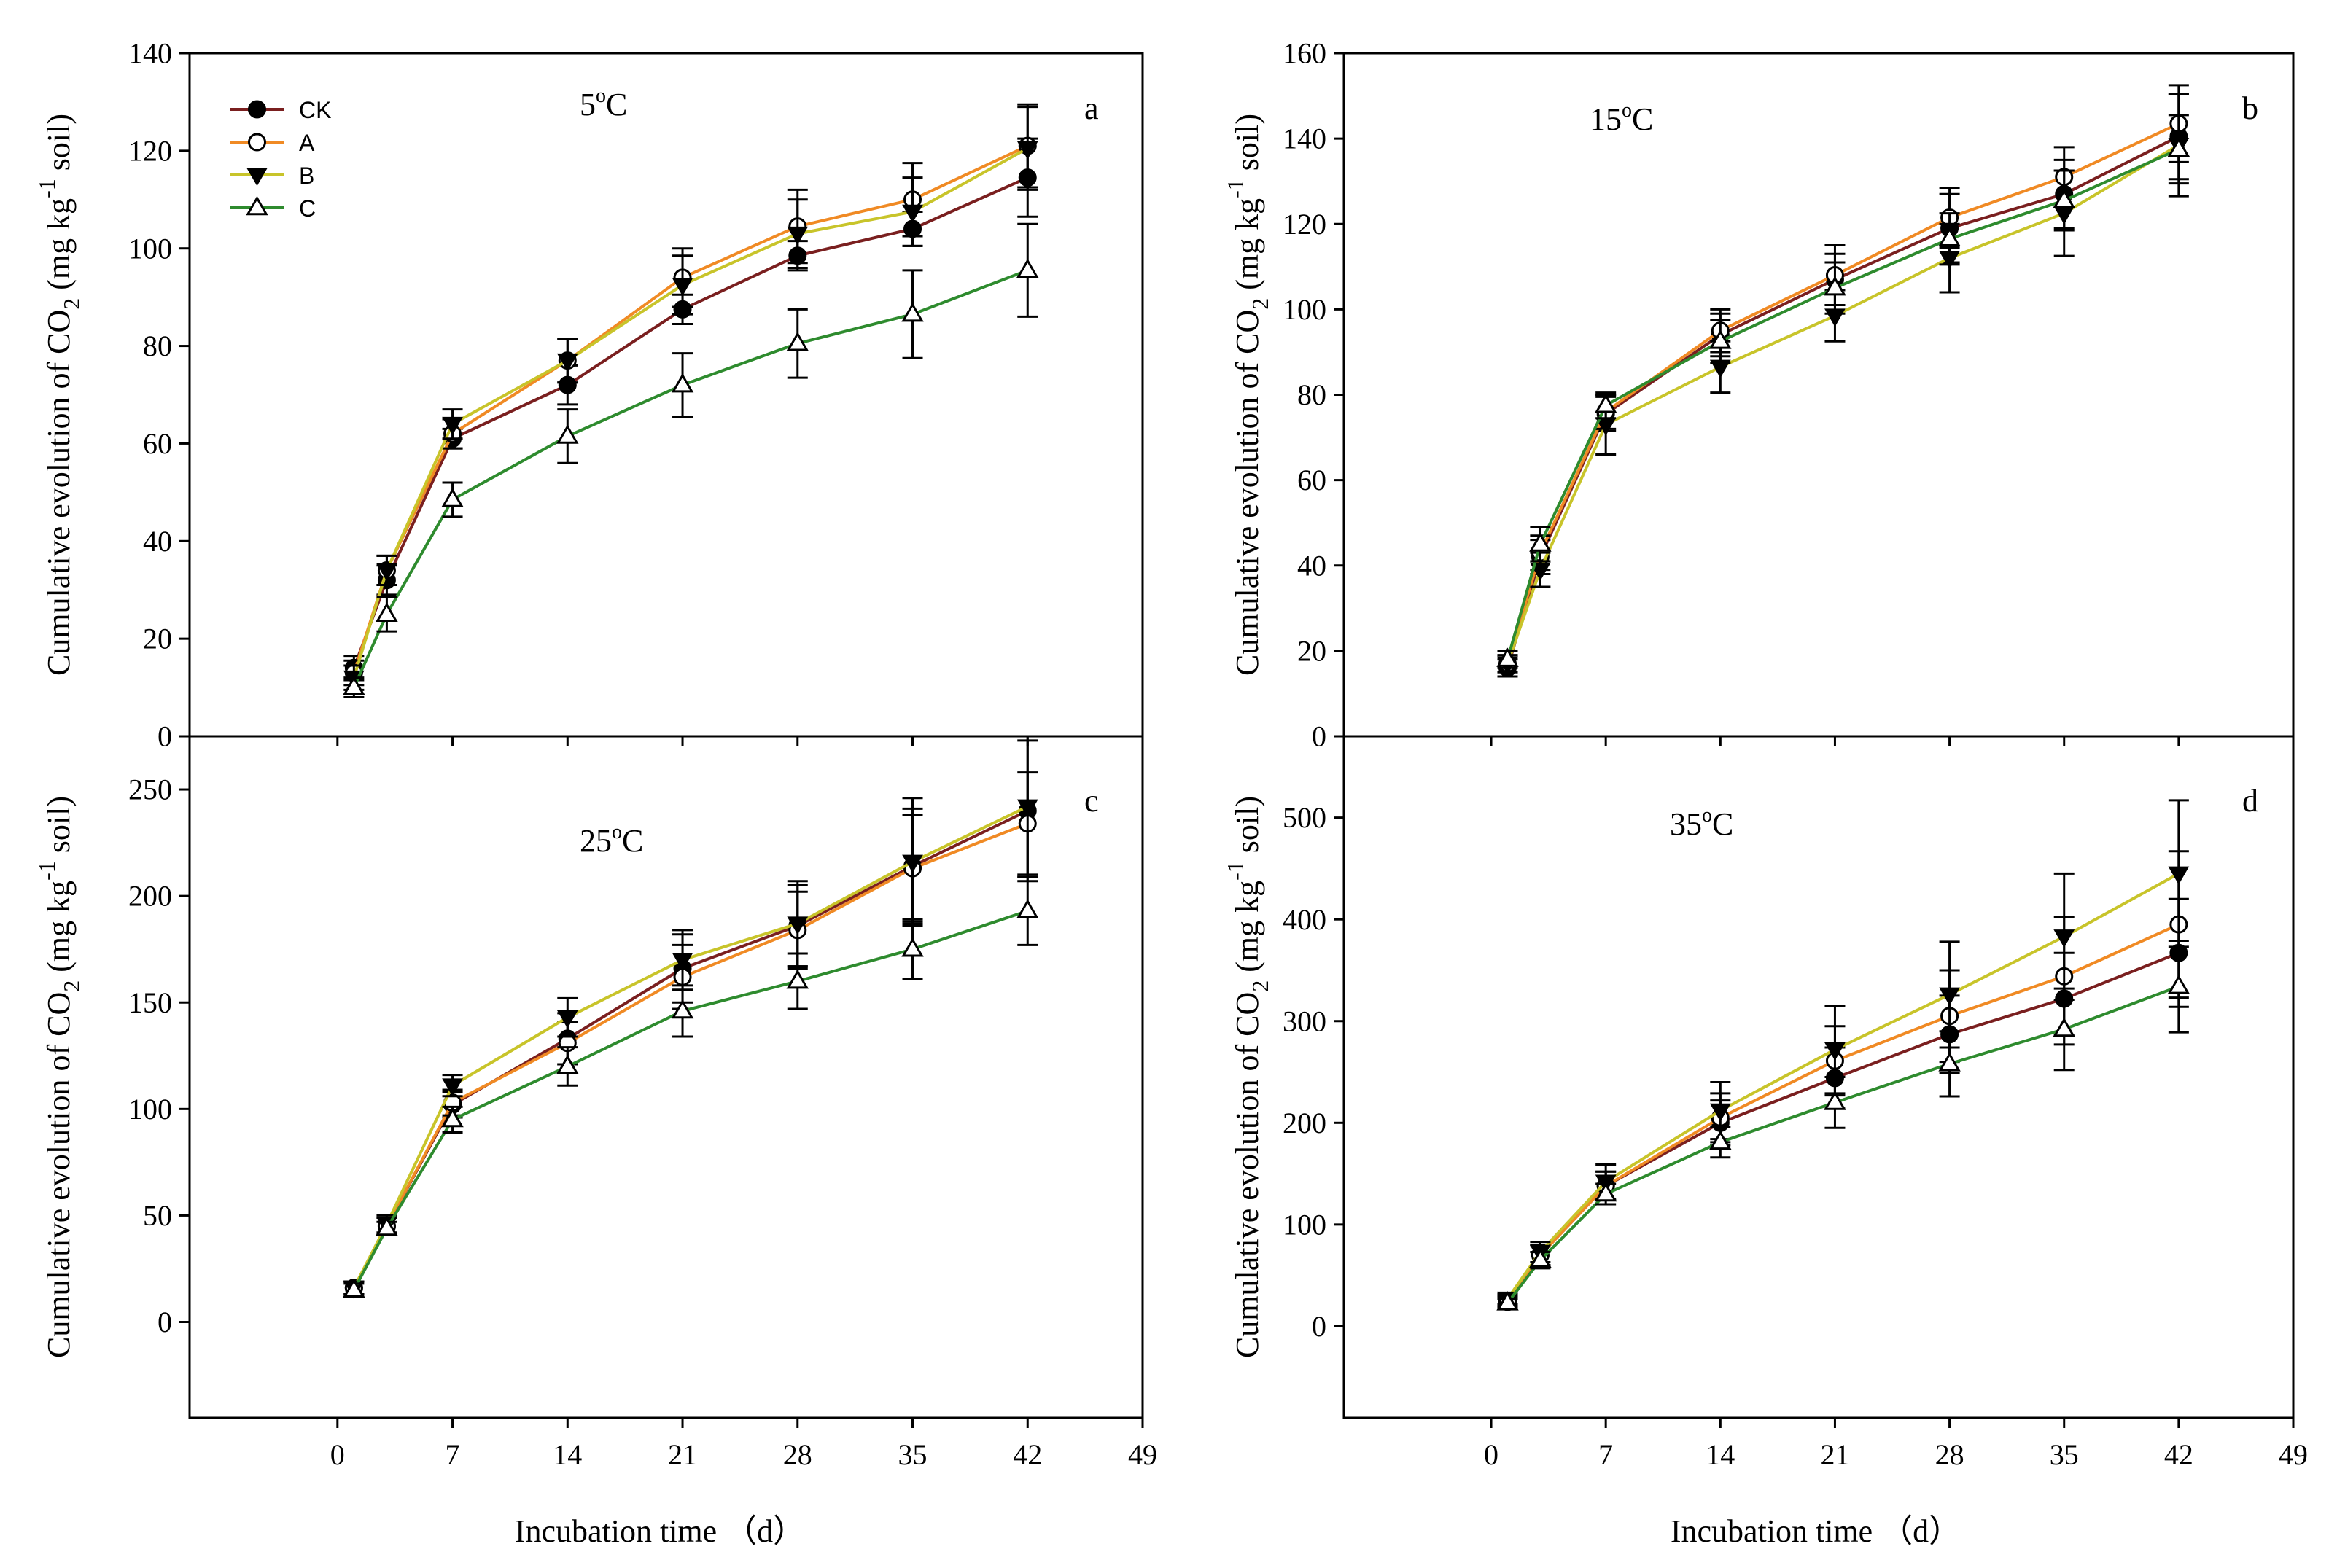  Describe the element at coordinates (660, 1531) in the screenshot. I see `x-axis-label: Incubation time （d）` at that location.